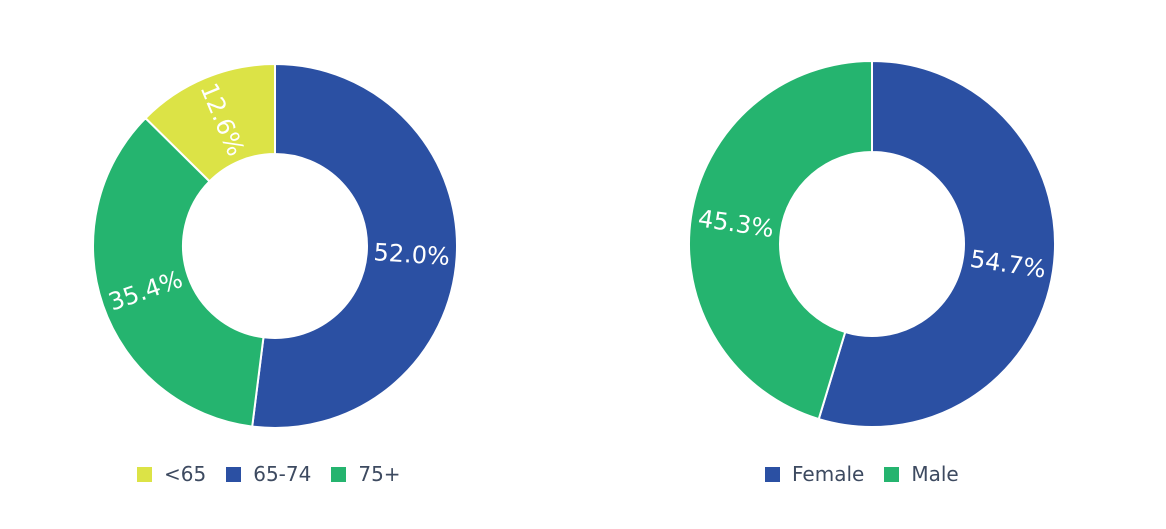 Image resolution: width=1166 pixels, height=529 pixels. What do you see at coordinates (178, 272) in the screenshot?
I see `slice-75+` at bounding box center [178, 272].